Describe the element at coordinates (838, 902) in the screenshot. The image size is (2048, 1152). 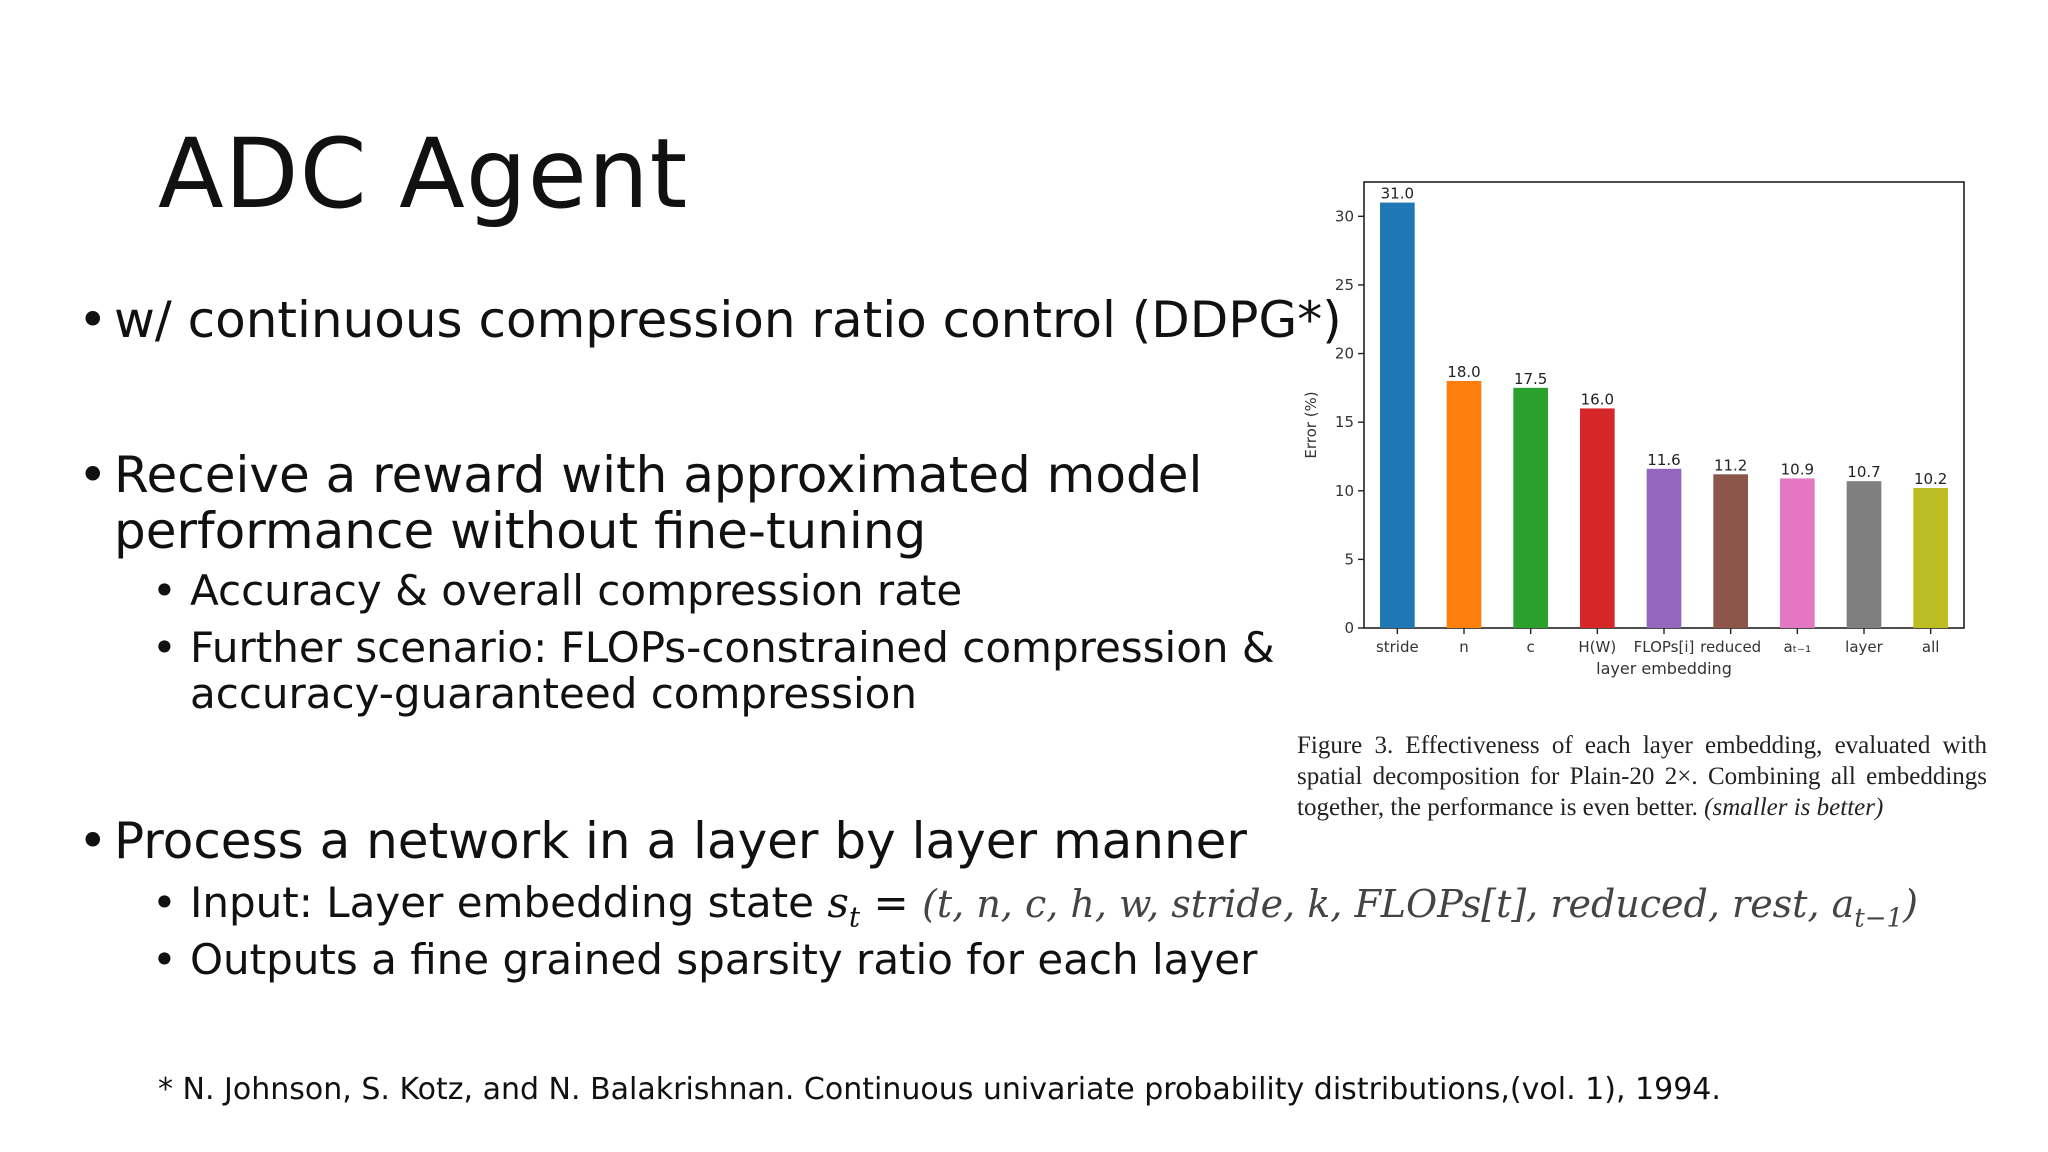
I see `state-symbol: s` at that location.